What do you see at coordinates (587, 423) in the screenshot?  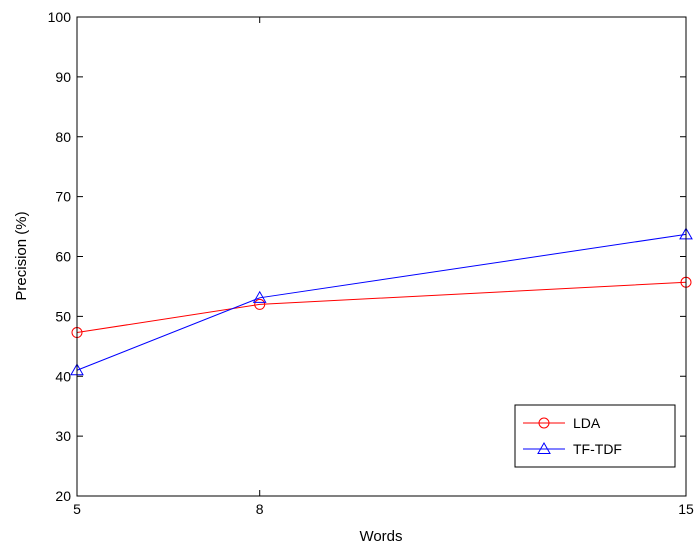 I see `legend-label-0: LDA` at bounding box center [587, 423].